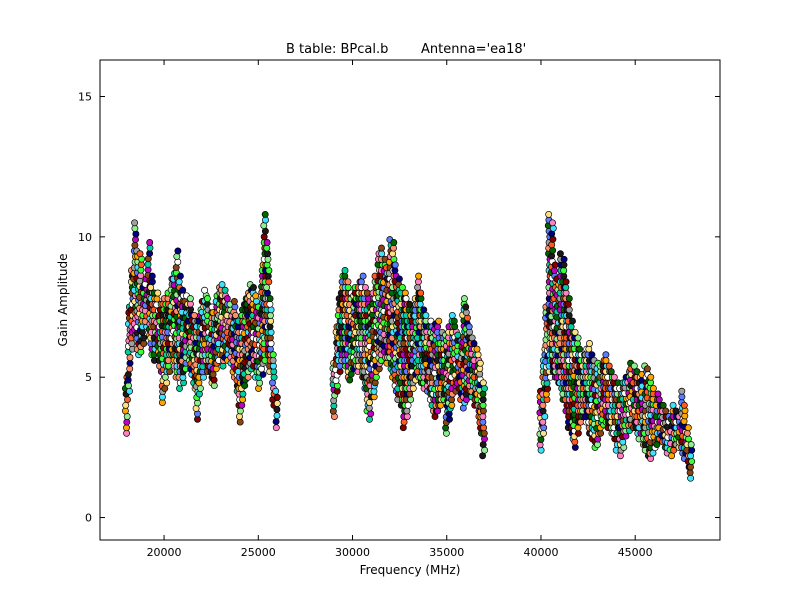  Describe the element at coordinates (258, 552) in the screenshot. I see `x-tick-label: 25000` at that location.